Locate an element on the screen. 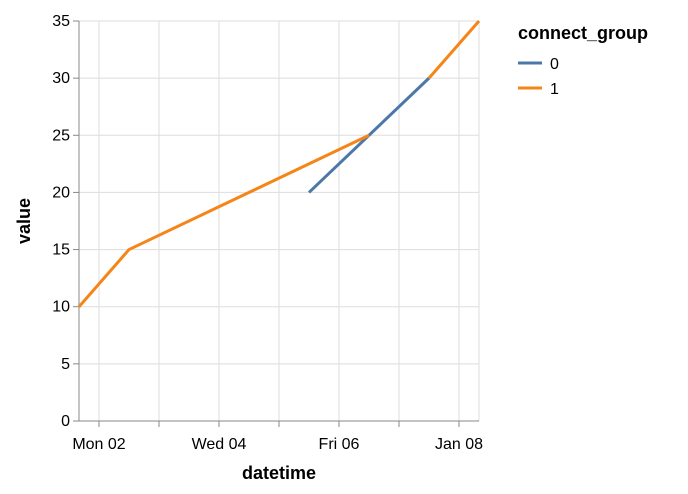 The height and width of the screenshot is (494, 688). x-tick-label: Jan 08 is located at coordinates (459, 444).